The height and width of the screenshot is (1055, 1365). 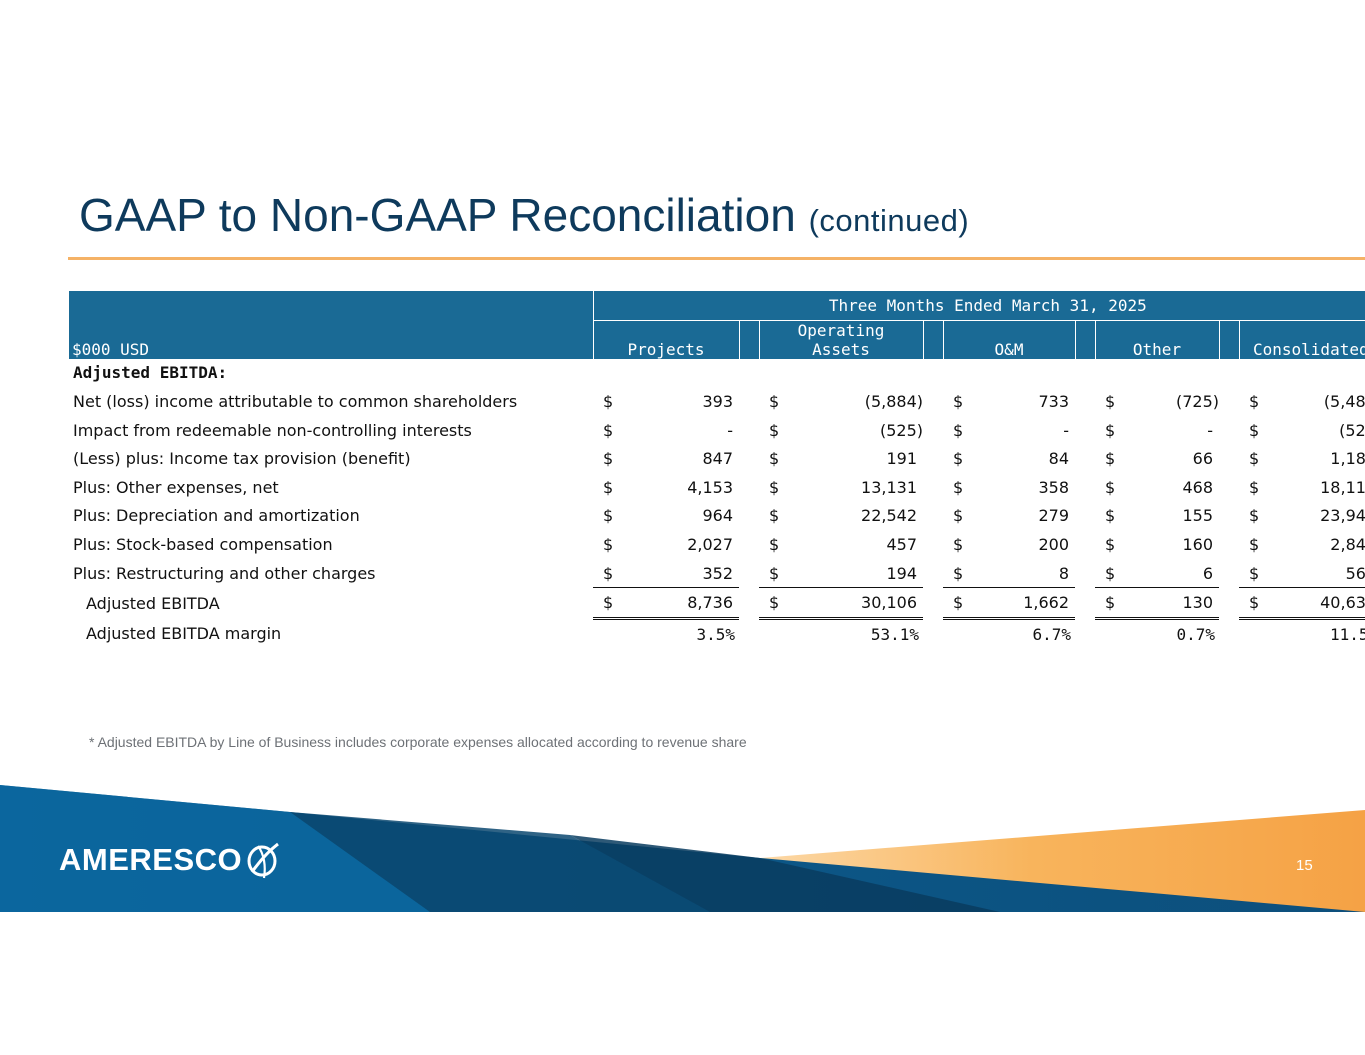 I want to click on value-projects: 8,736, so click(x=687, y=603).